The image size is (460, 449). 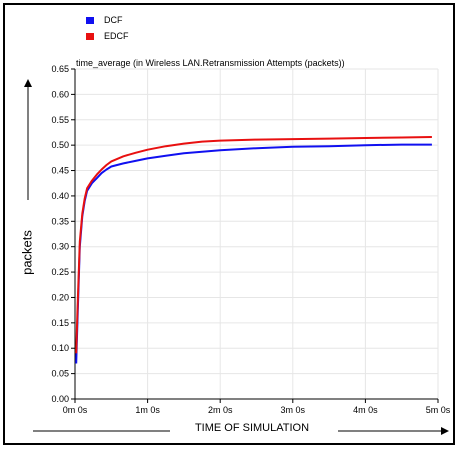 I want to click on legend-label-dcf: DCF, so click(x=113, y=20).